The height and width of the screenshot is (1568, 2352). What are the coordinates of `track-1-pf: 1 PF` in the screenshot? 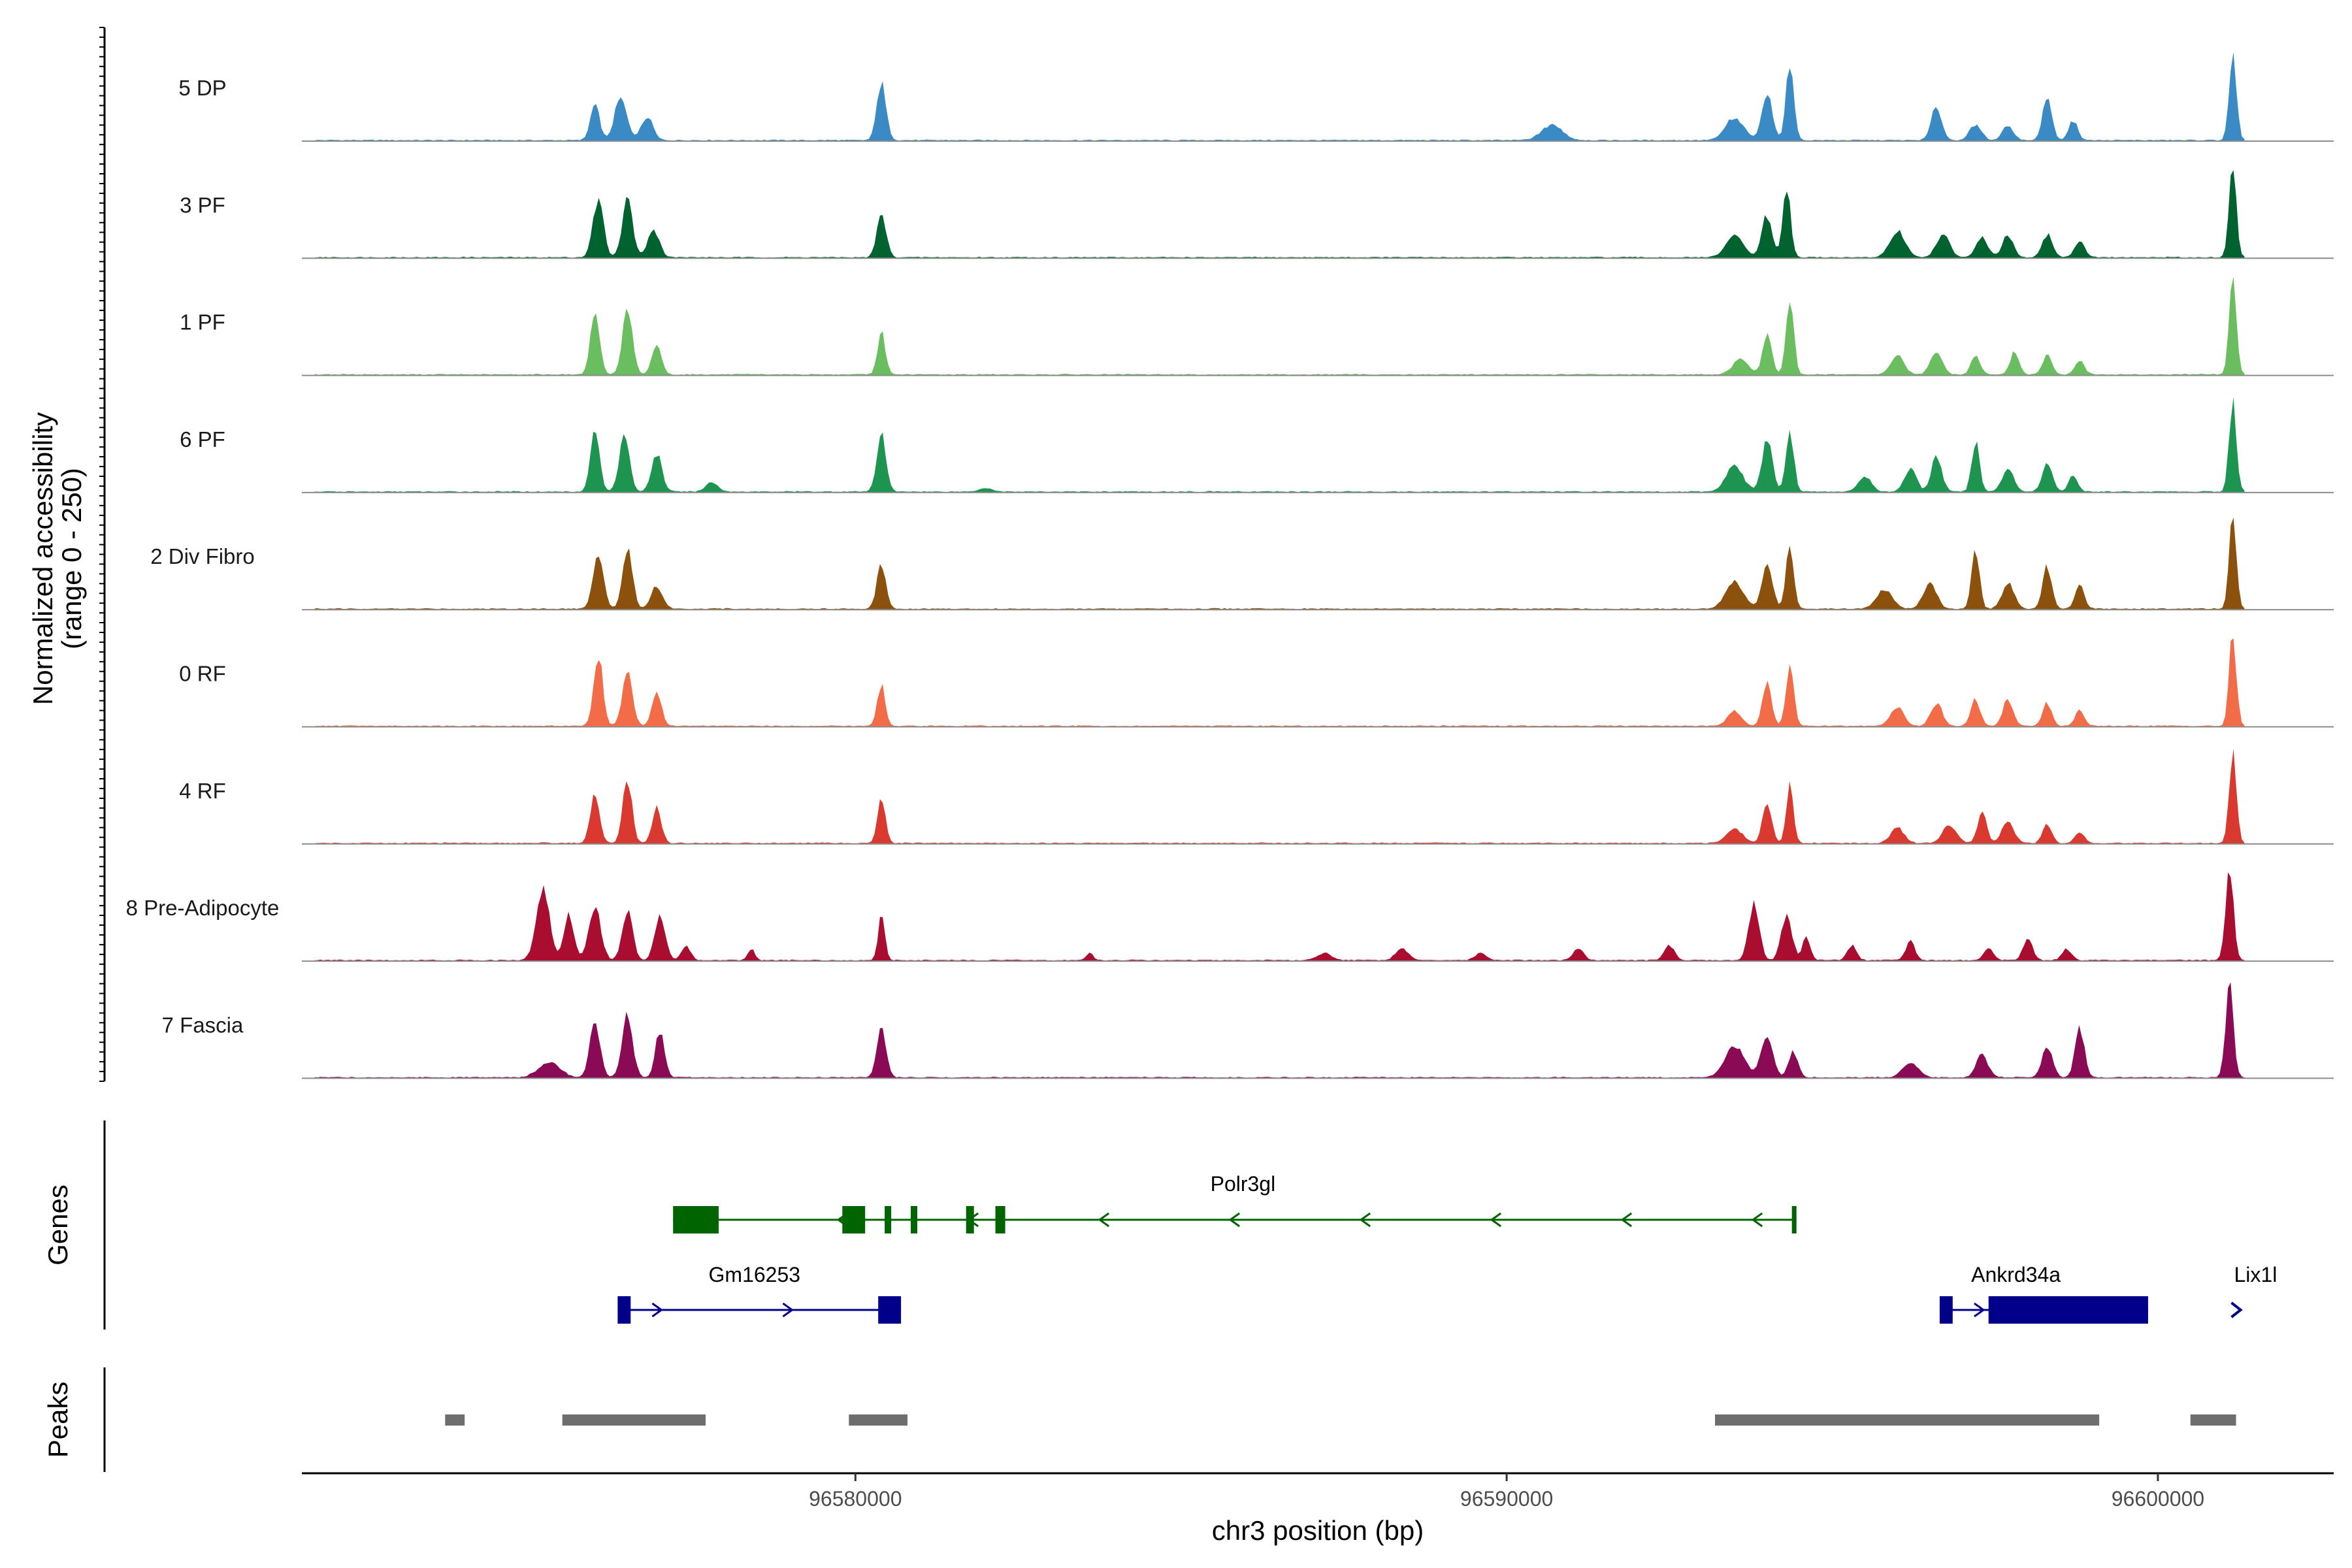 It's located at (1257, 326).